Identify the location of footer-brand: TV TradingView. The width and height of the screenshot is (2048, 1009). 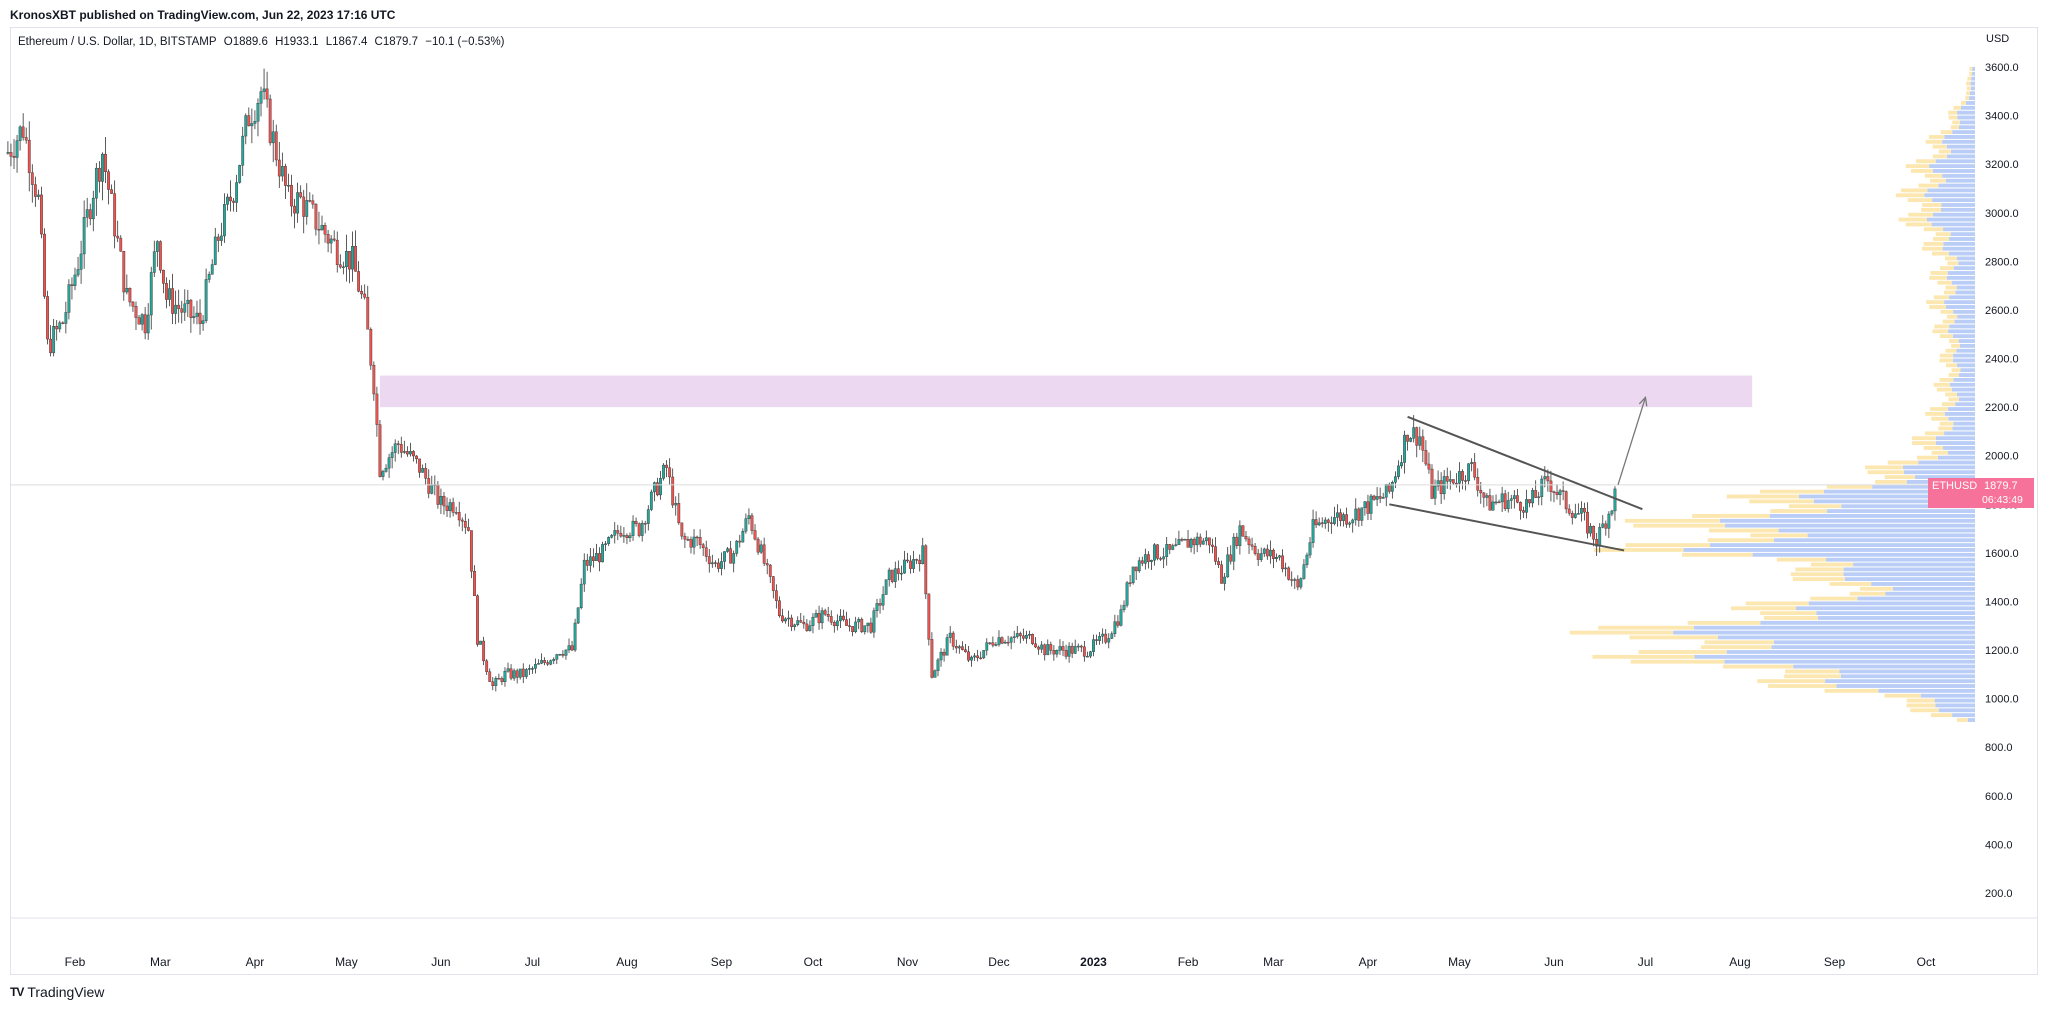
(57, 992).